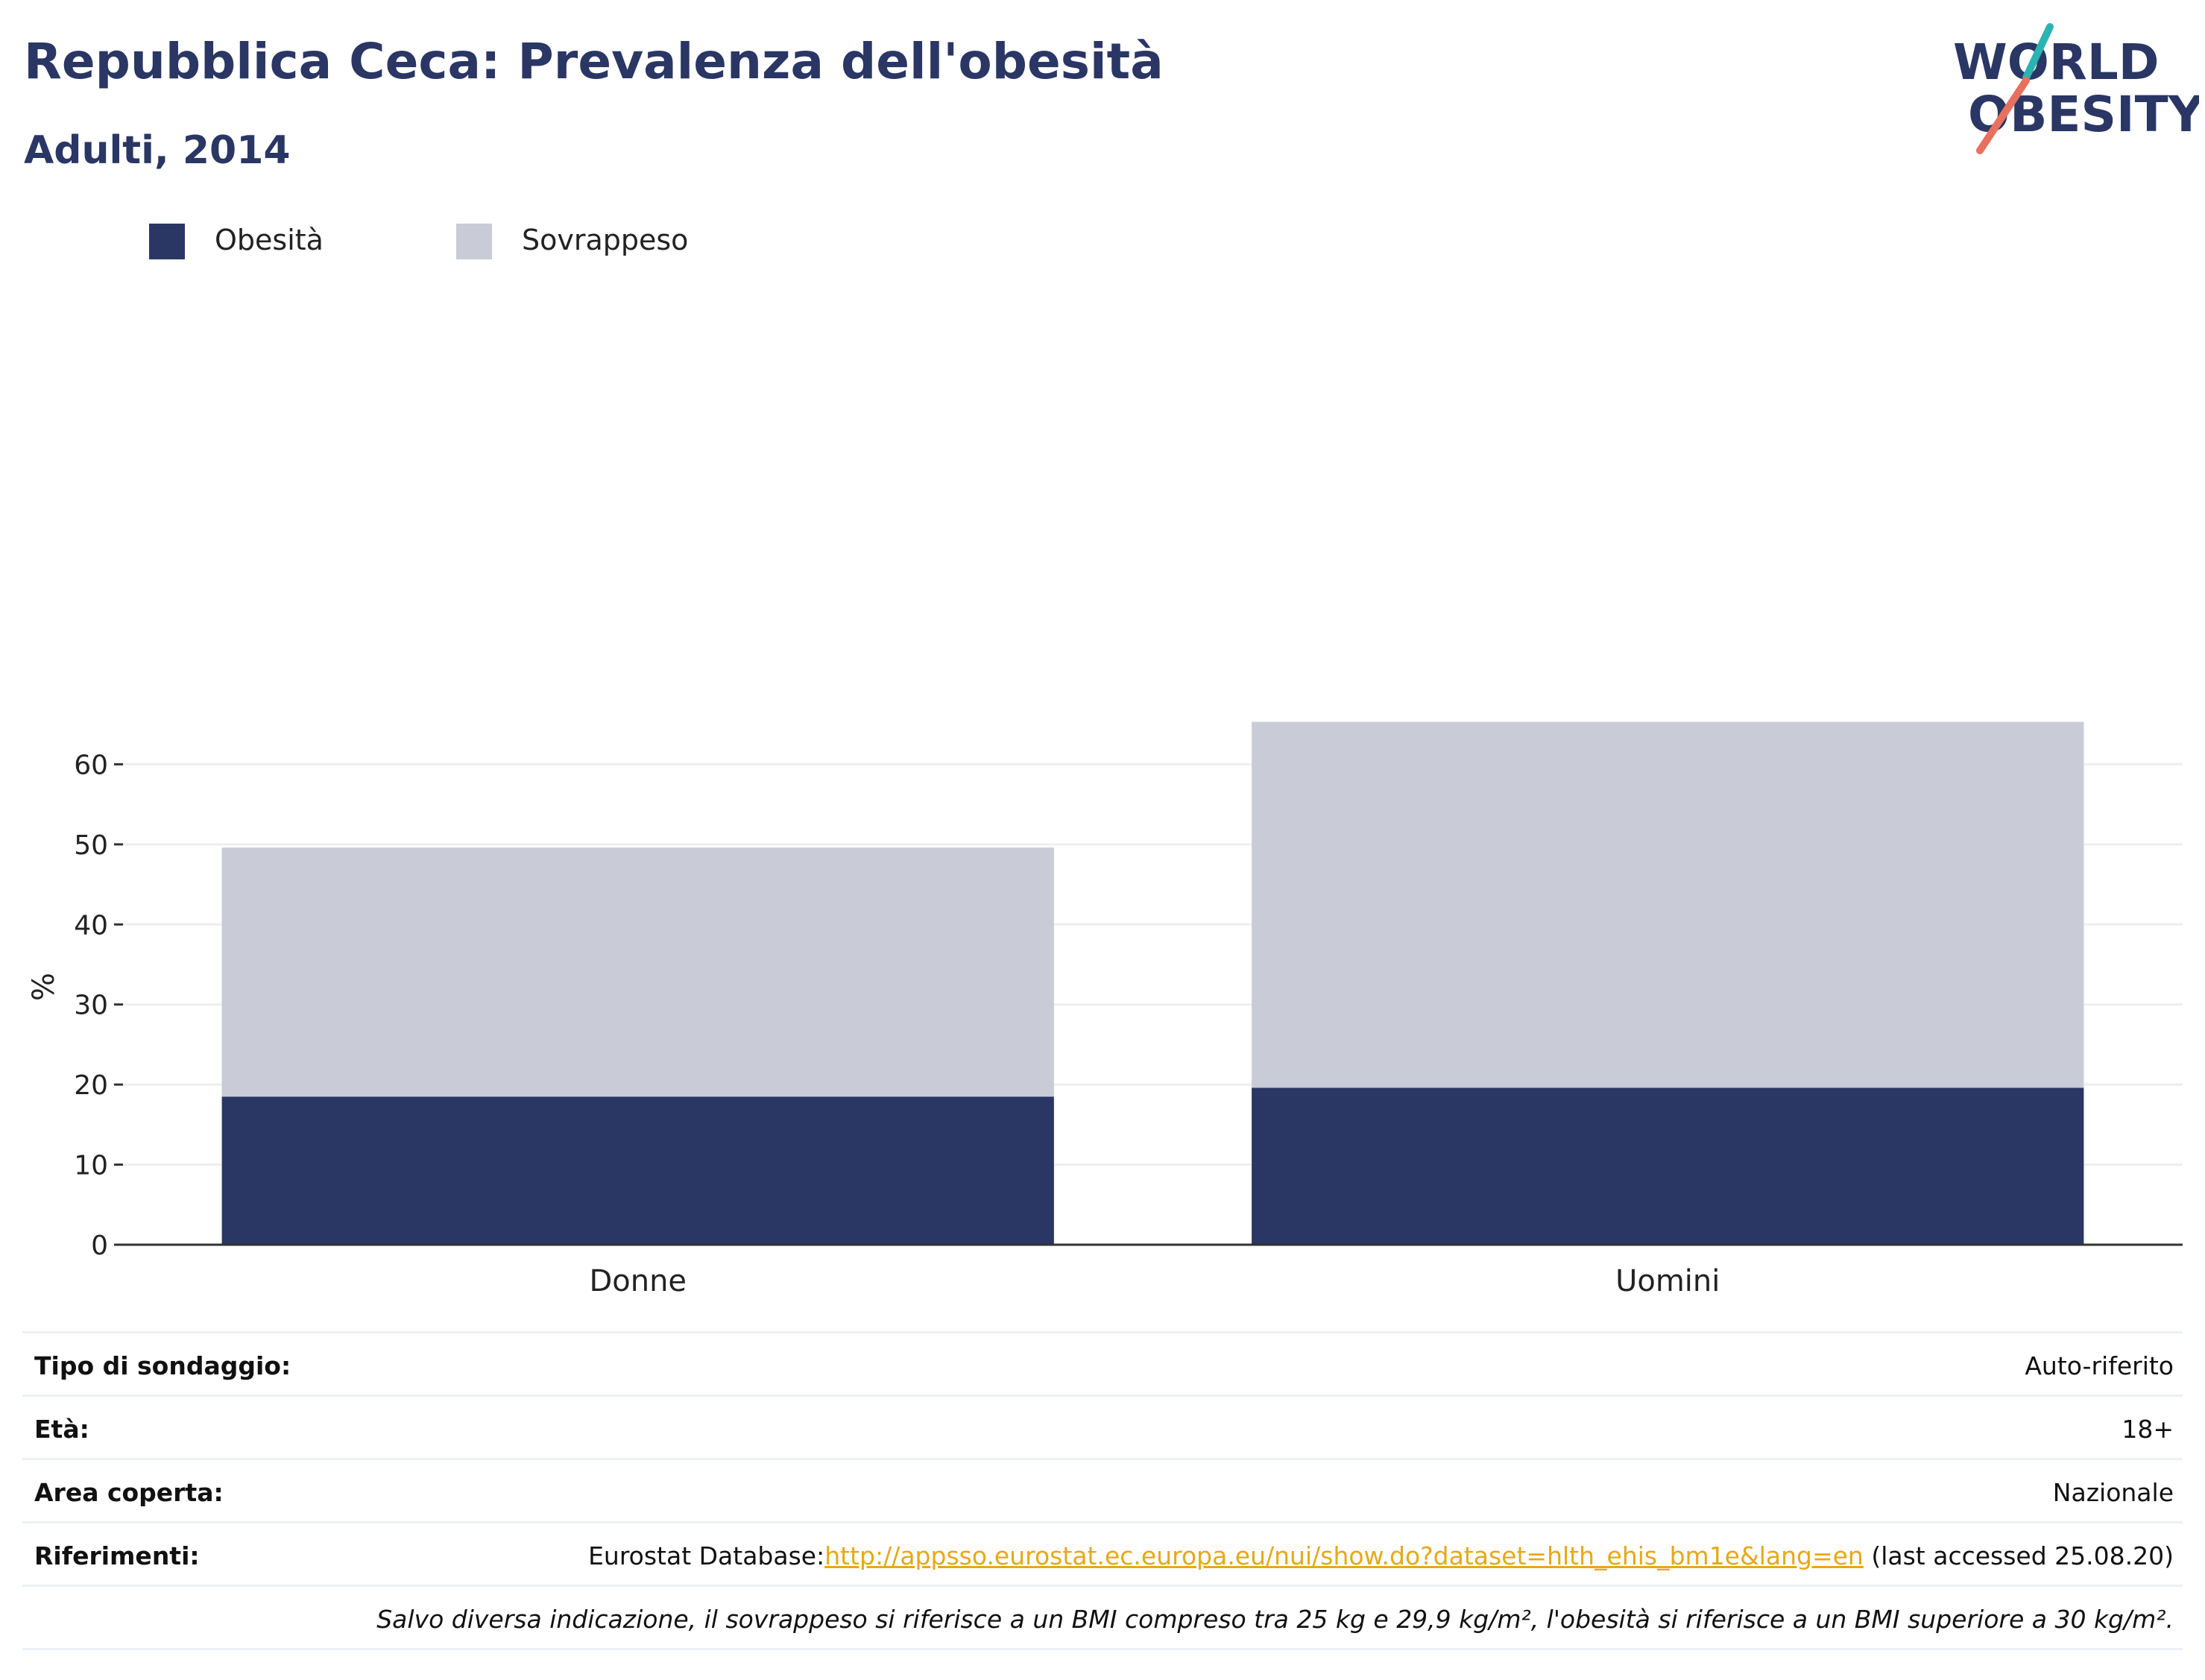 The height and width of the screenshot is (1680, 2205). What do you see at coordinates (1668, 904) in the screenshot?
I see `bar-overweight-uomini` at bounding box center [1668, 904].